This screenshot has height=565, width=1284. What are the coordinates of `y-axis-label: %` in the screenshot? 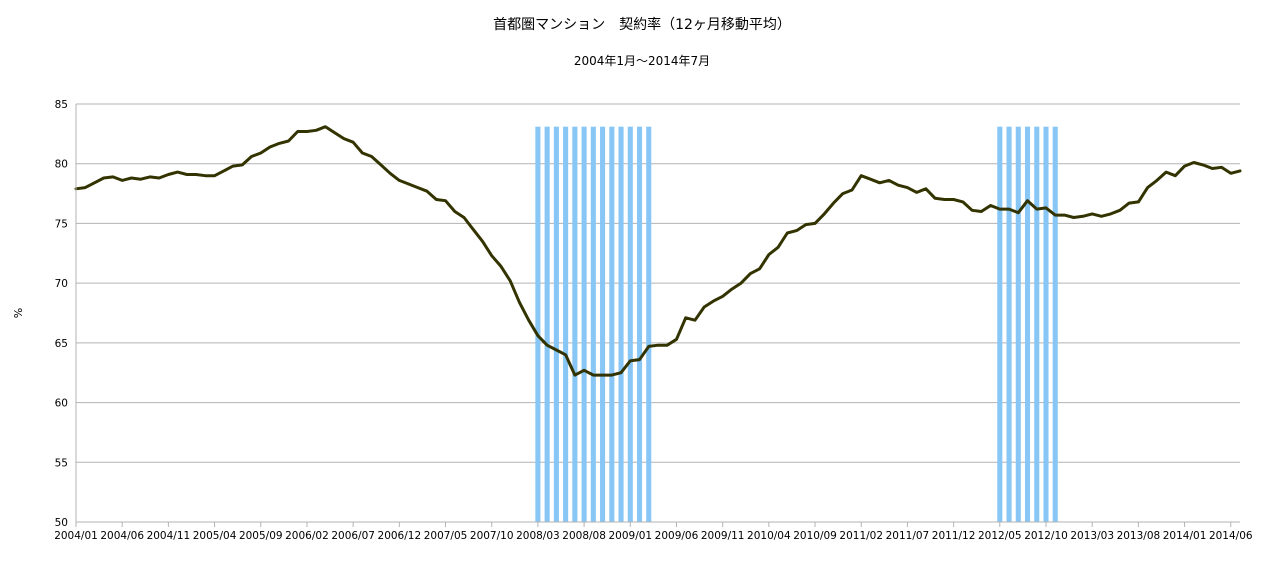 It's located at (18, 313).